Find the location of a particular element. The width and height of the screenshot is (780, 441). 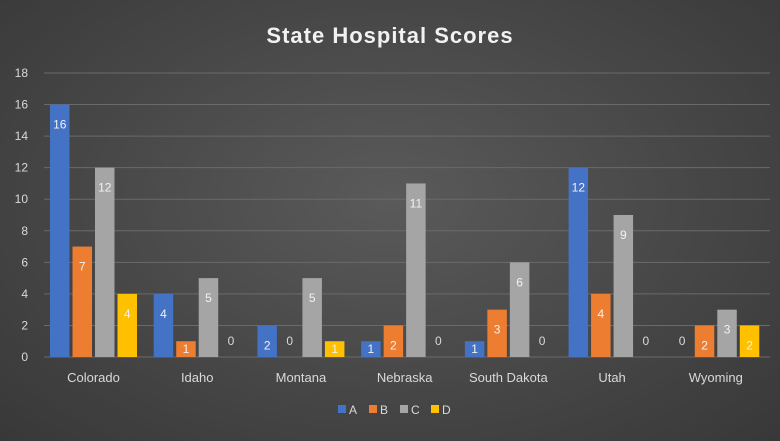

legend: A B C D is located at coordinates (394, 410).